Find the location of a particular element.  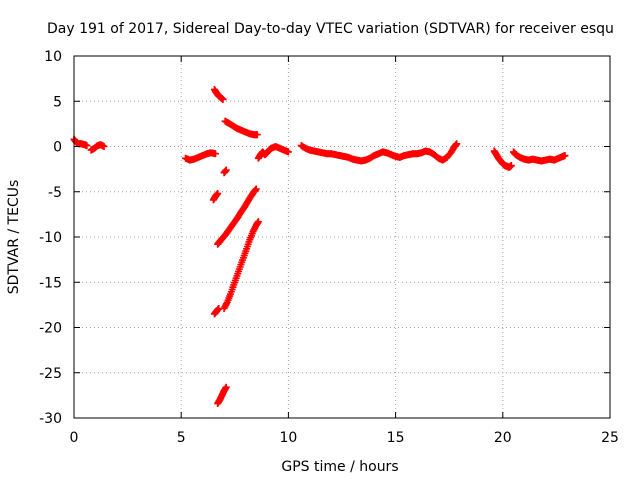

y-tick-label: -20 is located at coordinates (50, 329).